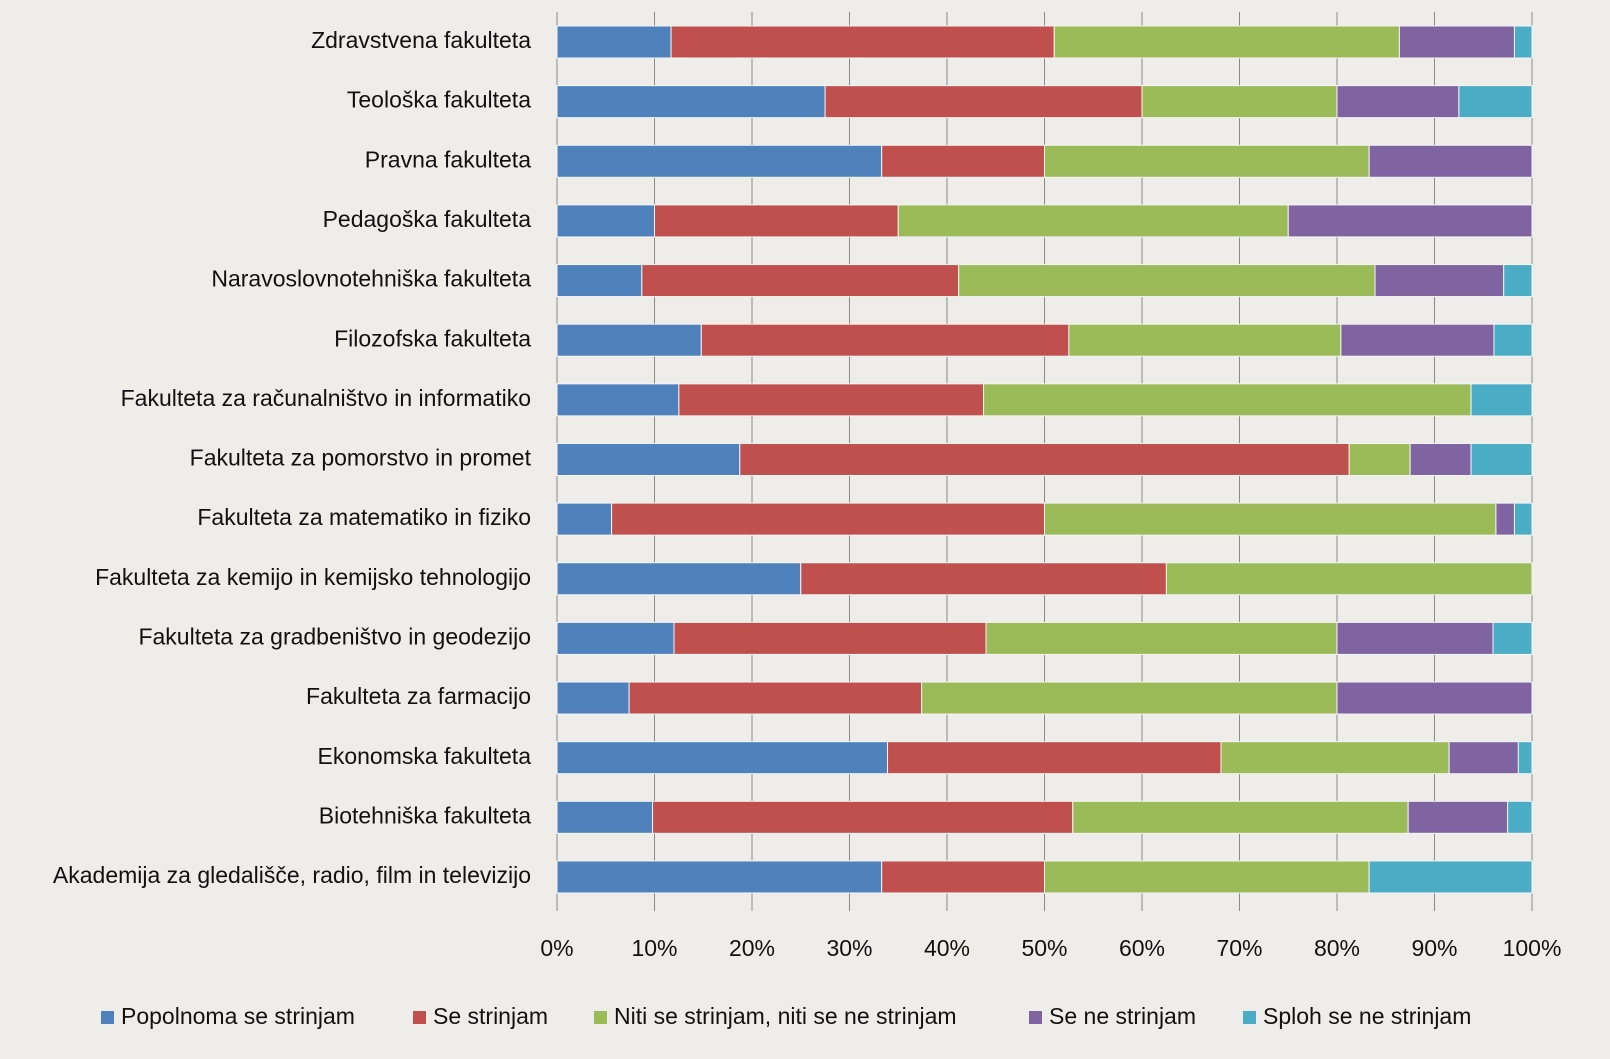 The image size is (1610, 1059). Describe the element at coordinates (785, 1016) in the screenshot. I see `legend-label: Niti se strinjam, niti se ne strinjam` at that location.